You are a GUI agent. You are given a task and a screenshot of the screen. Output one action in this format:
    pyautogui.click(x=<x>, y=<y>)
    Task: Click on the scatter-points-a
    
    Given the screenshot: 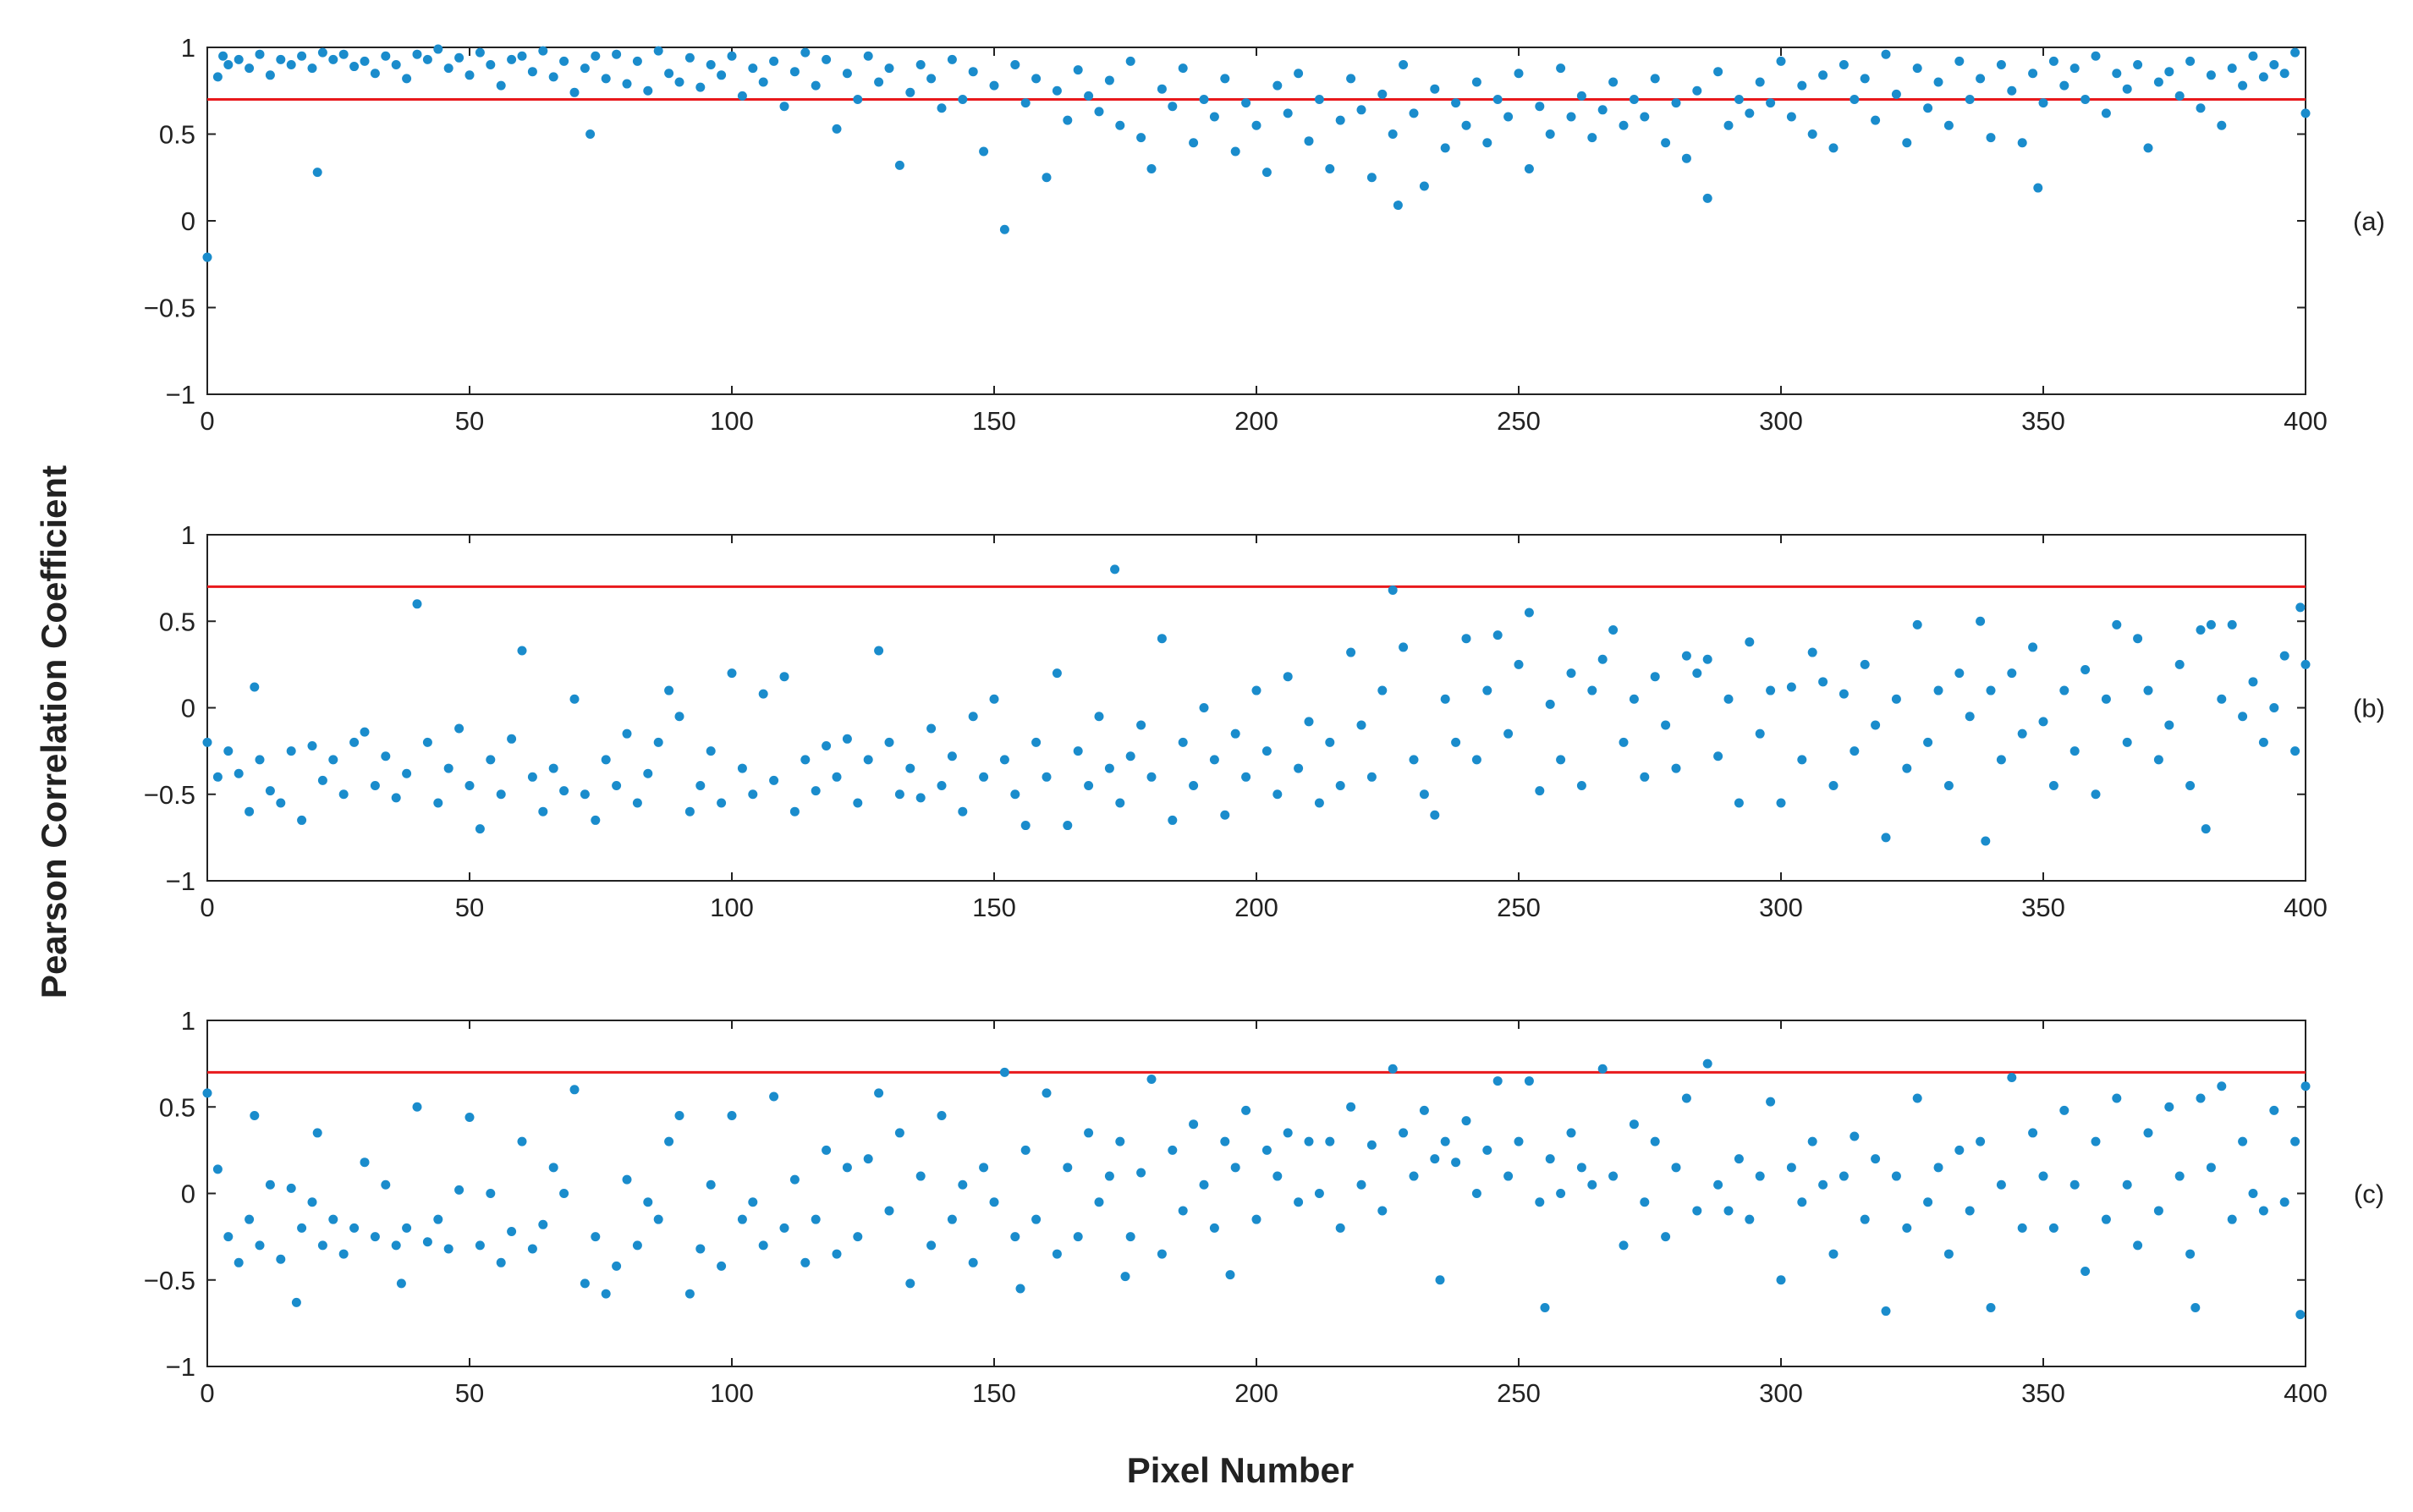 What is the action you would take?
    pyautogui.click(x=1256, y=153)
    